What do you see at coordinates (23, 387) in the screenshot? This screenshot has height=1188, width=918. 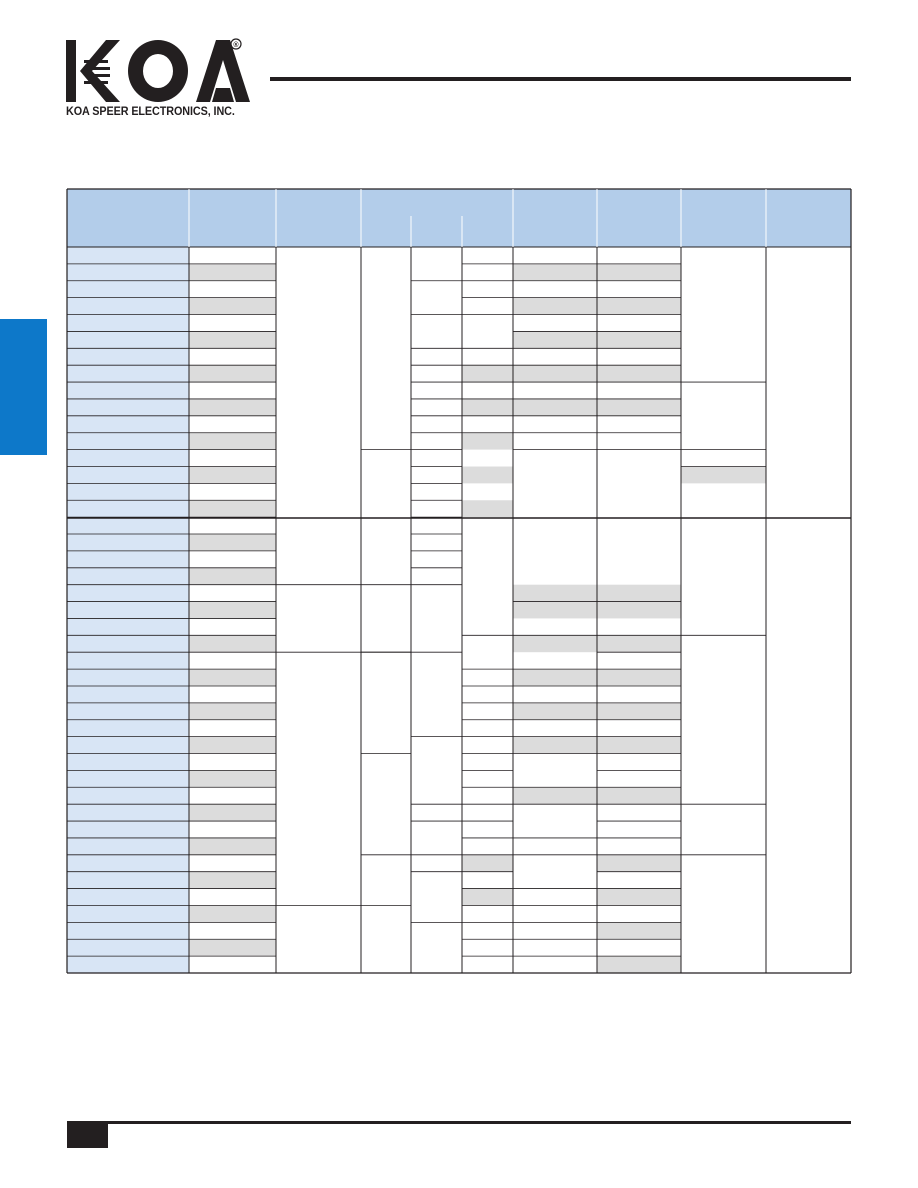 I see `side-tab` at bounding box center [23, 387].